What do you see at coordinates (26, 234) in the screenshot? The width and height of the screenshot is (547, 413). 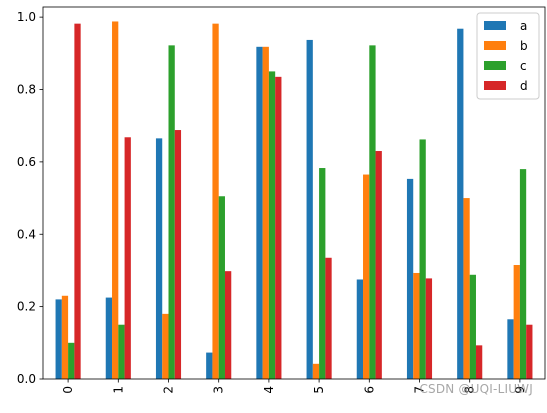 I see `y-tick-label: 0.4` at bounding box center [26, 234].